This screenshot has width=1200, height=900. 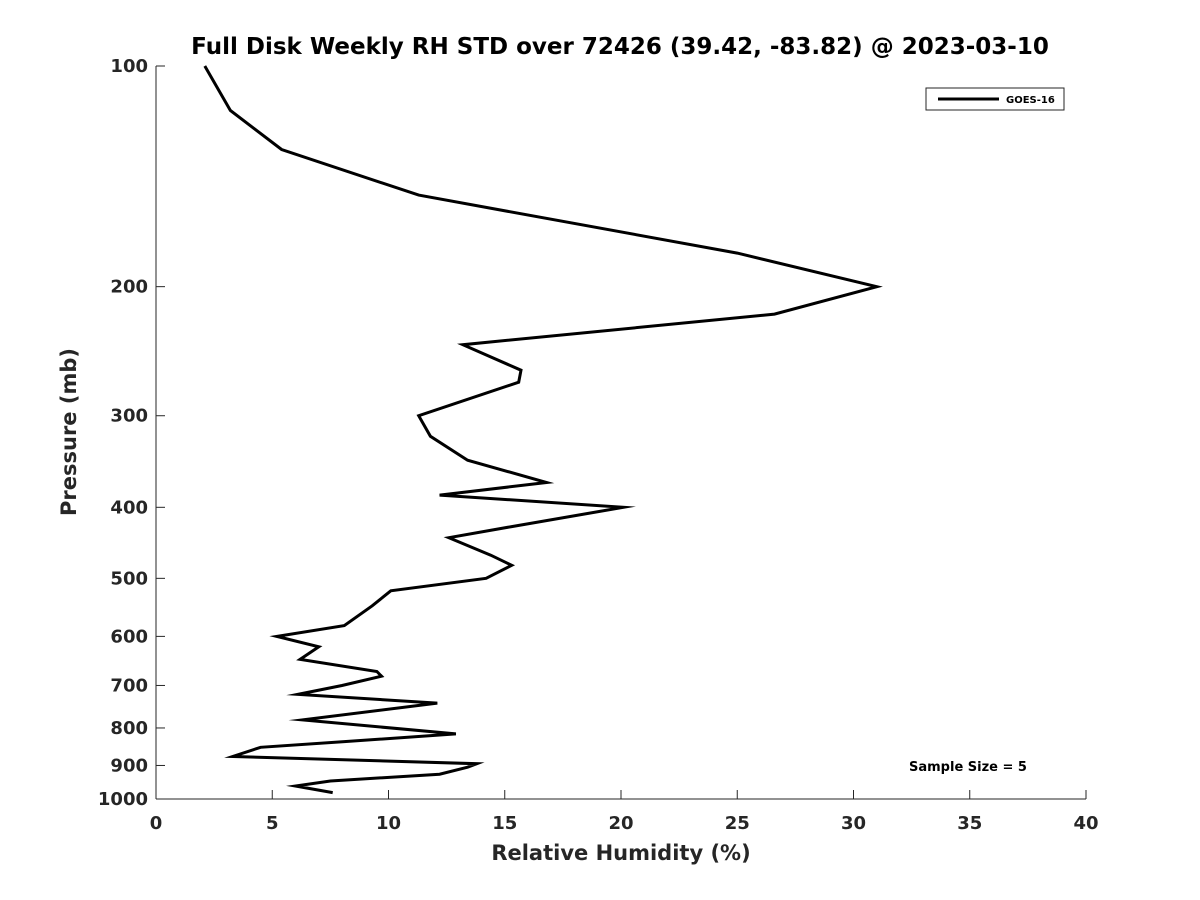 I want to click on y-axis-label: Pressure (mb), so click(x=69, y=432).